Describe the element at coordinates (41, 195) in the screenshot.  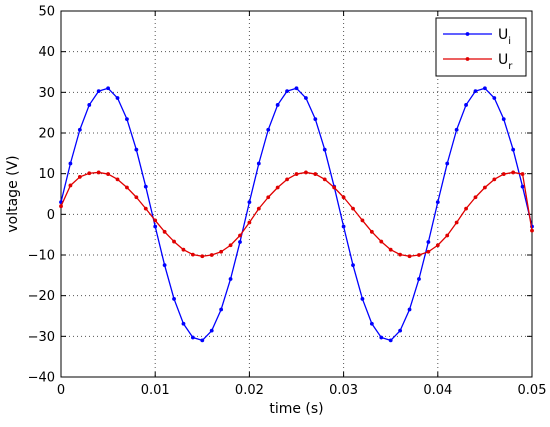
I see `y-axis-tick-labels: −40 −30 −20 −10 0 10 20 30 40 50` at that location.